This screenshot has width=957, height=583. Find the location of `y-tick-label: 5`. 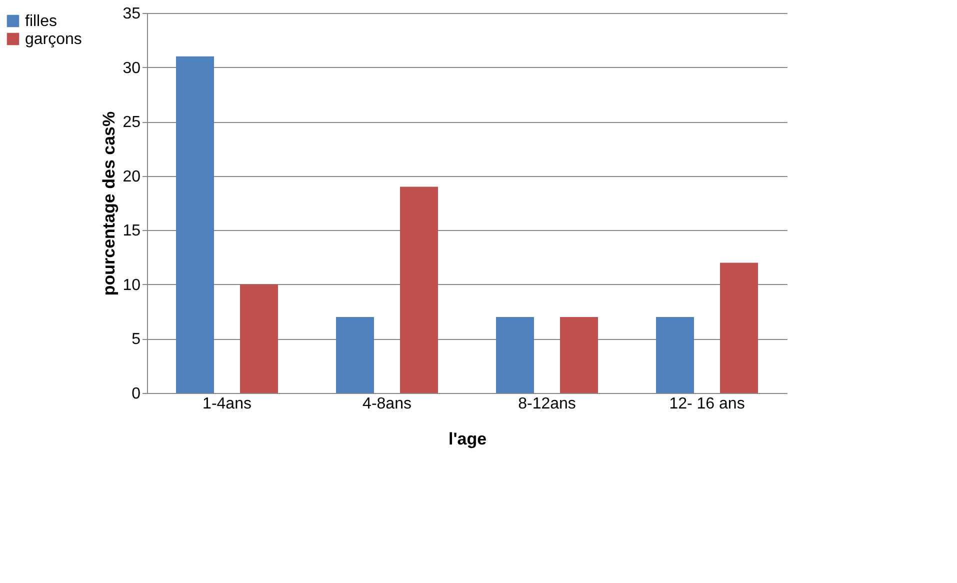

y-tick-label: 5 is located at coordinates (136, 339).